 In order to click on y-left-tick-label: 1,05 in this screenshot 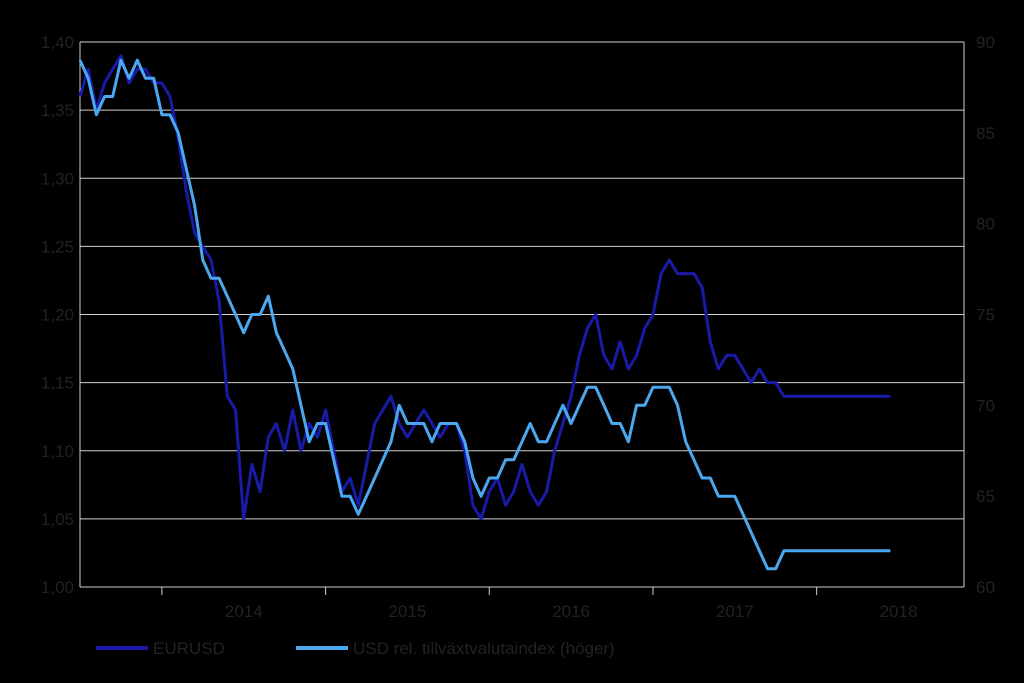, I will do `click(57, 519)`.